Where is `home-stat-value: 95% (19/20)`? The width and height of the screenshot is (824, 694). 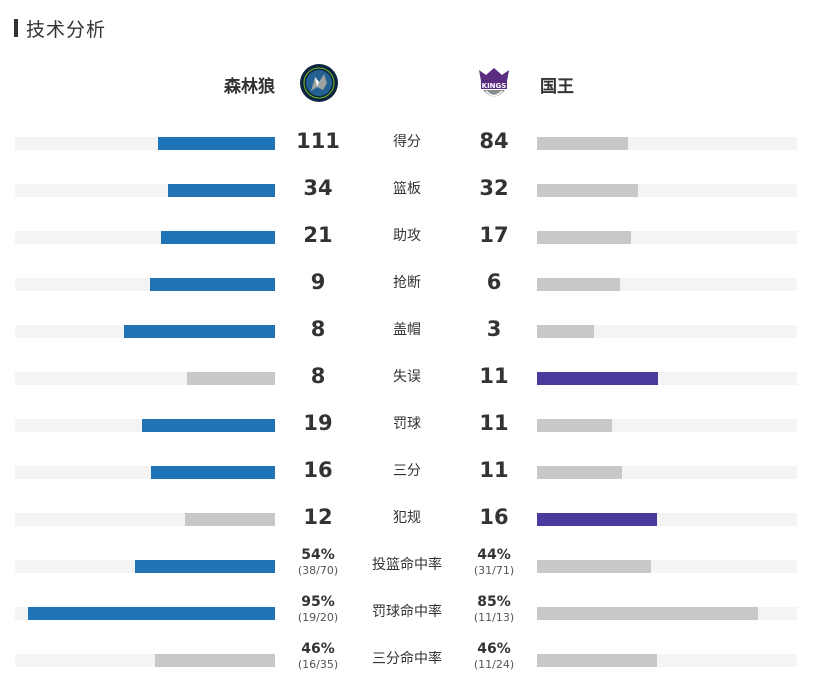 home-stat-value: 95% (19/20) is located at coordinates (318, 609).